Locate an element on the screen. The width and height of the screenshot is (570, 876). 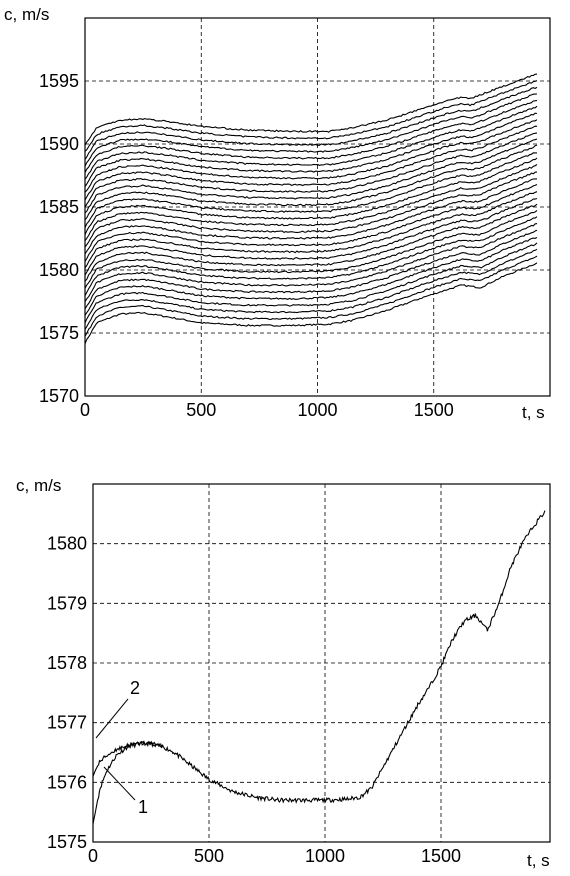
y-tick-label: 1585 is located at coordinates (59, 207).